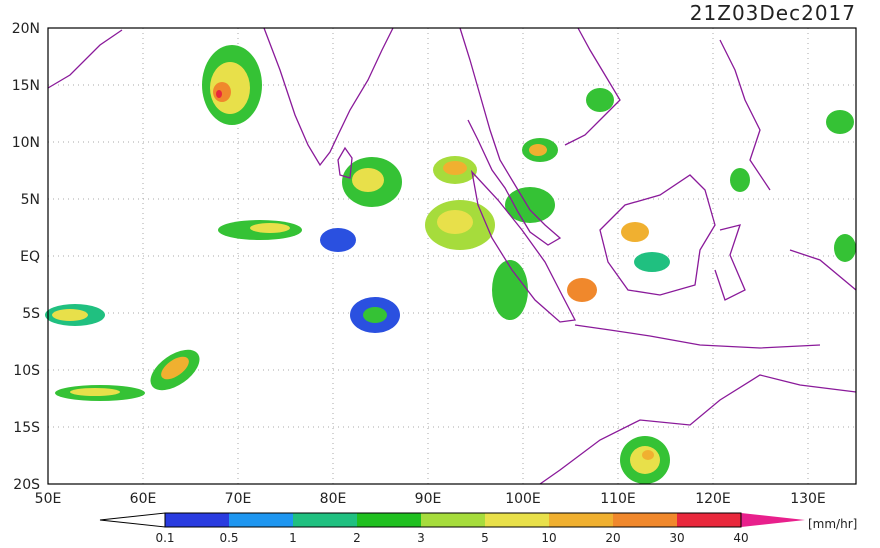  What do you see at coordinates (823, 270) in the screenshot?
I see `coast-new-guinea` at bounding box center [823, 270].